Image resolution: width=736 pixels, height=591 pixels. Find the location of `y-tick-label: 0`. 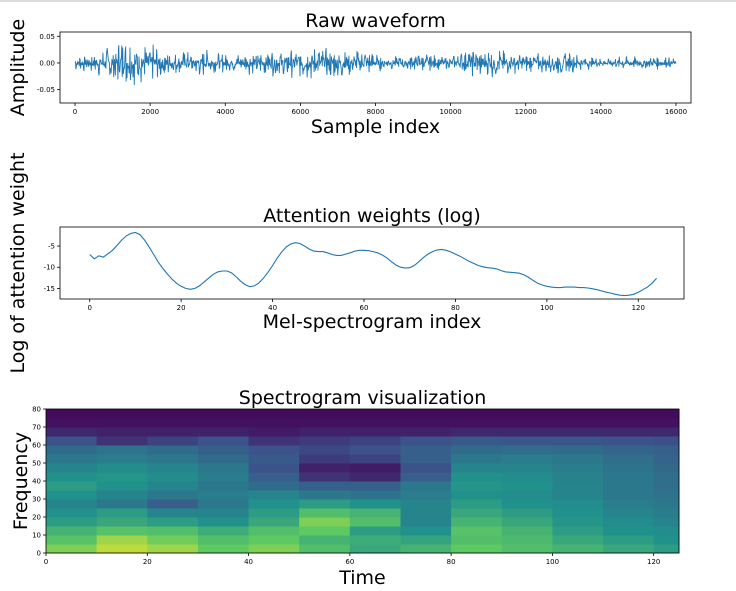

y-tick-label: 0 is located at coordinates (39, 554).